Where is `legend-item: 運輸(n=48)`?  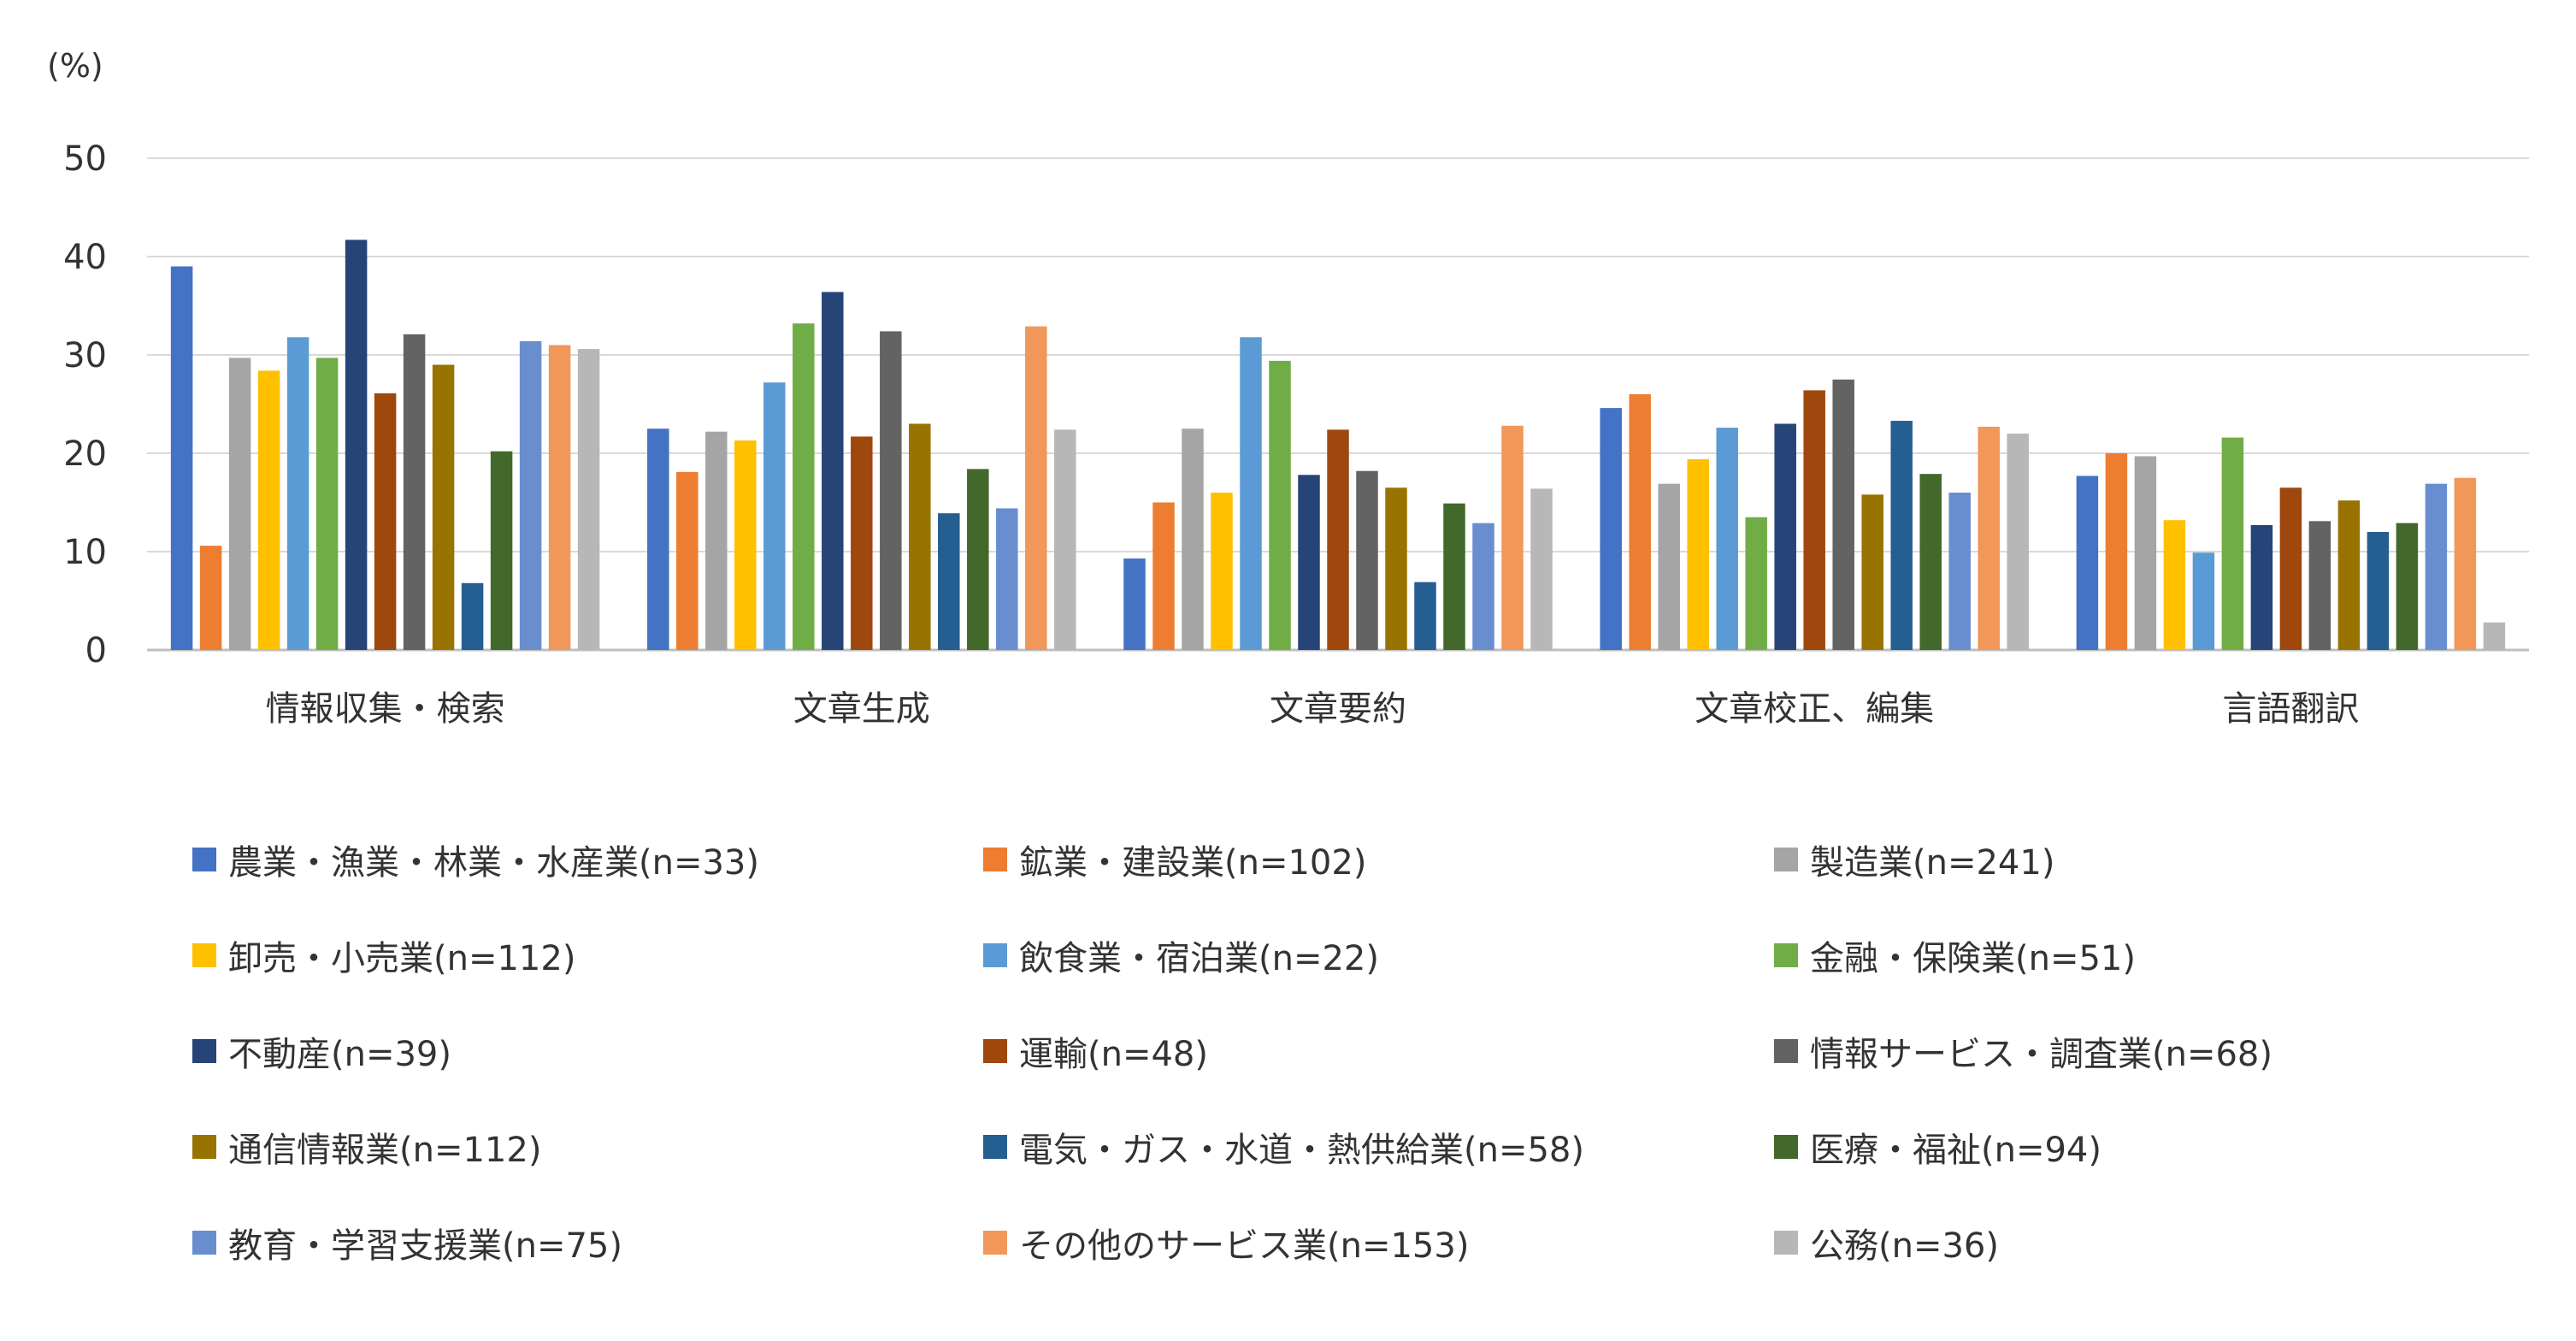
legend-item: 運輸(n=48) is located at coordinates (1378, 1051).